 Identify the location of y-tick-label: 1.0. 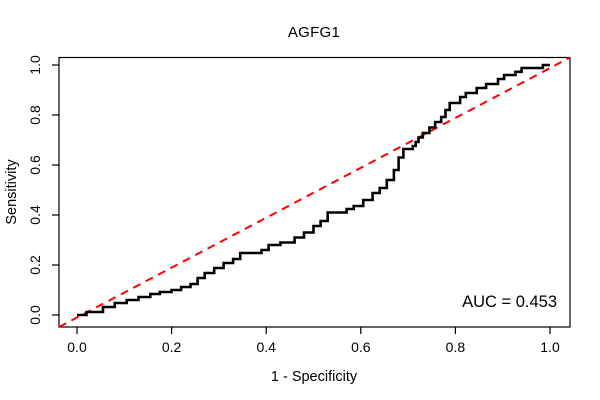
(35, 65).